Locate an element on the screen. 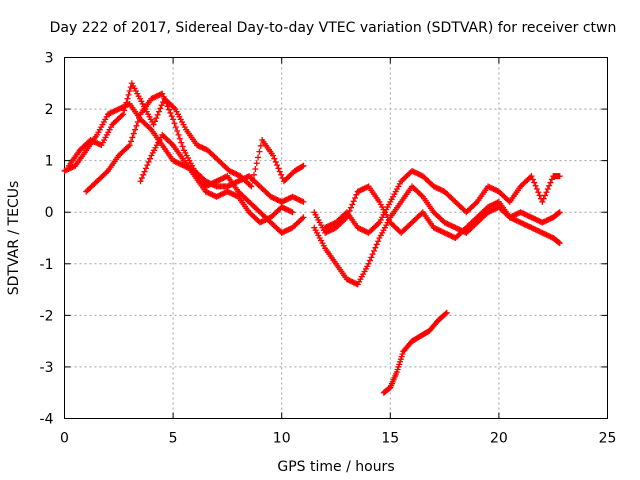 Image resolution: width=640 pixels, height=480 pixels. x-tick-labels: 0 5 10 15 20 25 is located at coordinates (338, 439).